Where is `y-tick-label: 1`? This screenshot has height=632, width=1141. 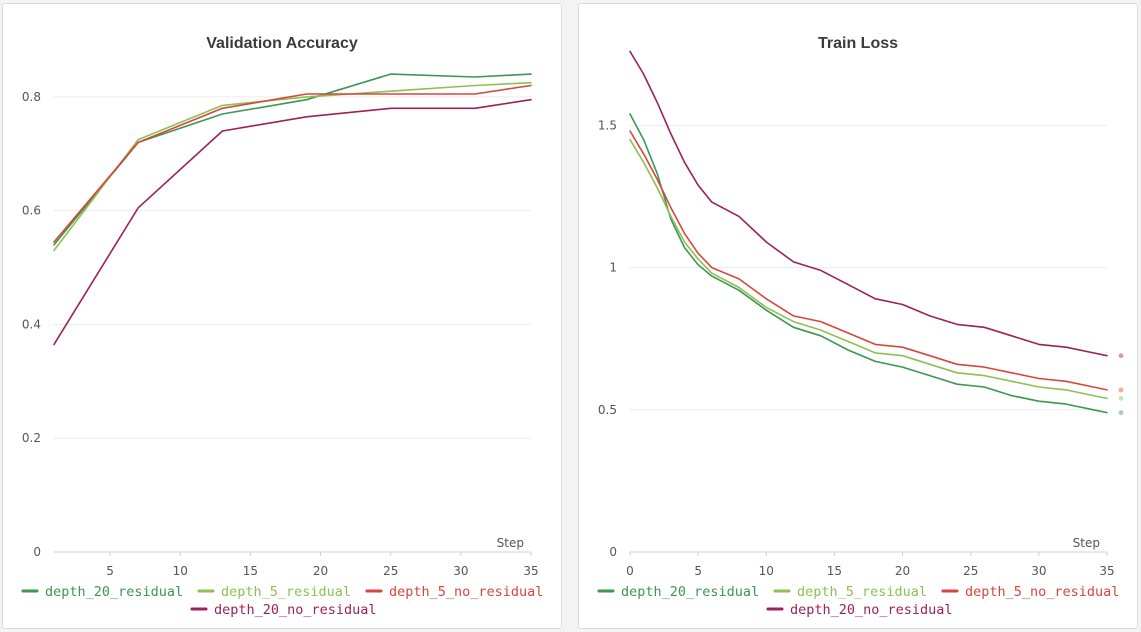
y-tick-label: 1 is located at coordinates (613, 268).